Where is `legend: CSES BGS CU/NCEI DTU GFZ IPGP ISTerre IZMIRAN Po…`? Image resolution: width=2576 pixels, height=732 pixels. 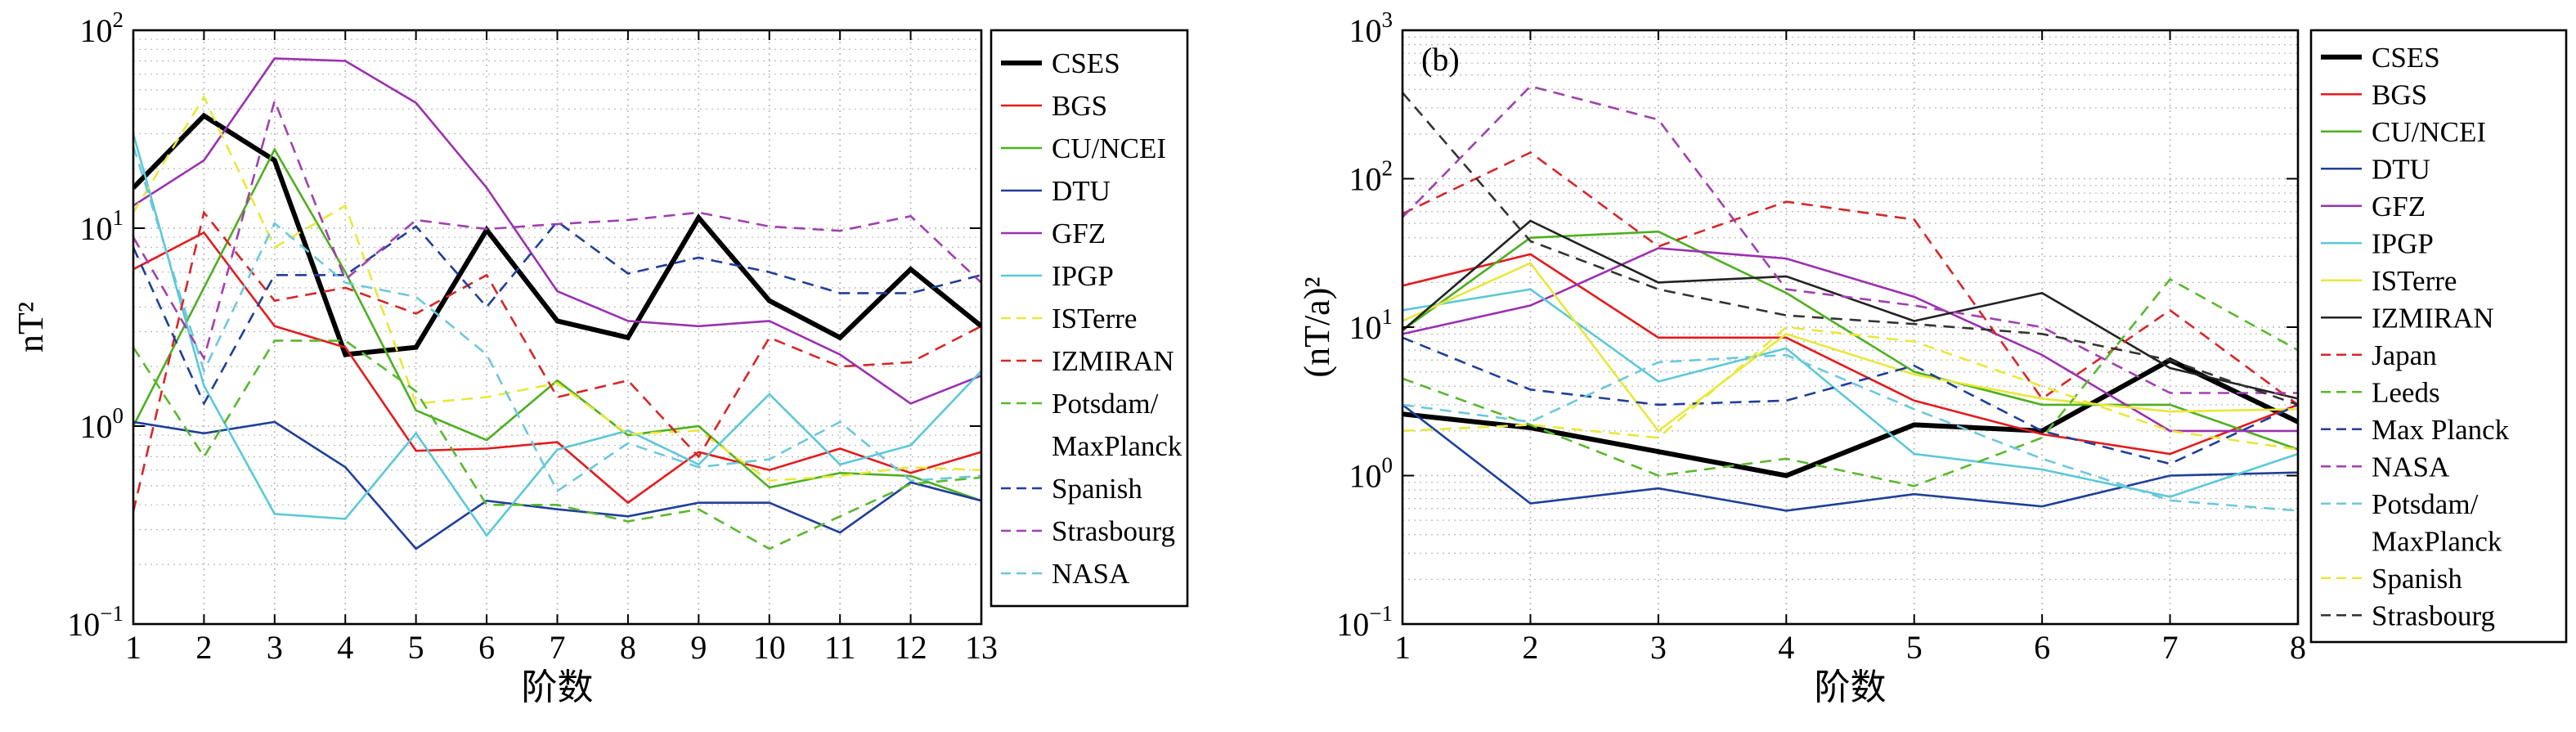 legend: CSES BGS CU/NCEI DTU GFZ IPGP ISTerre IZMIRAN Po… is located at coordinates (1089, 318).